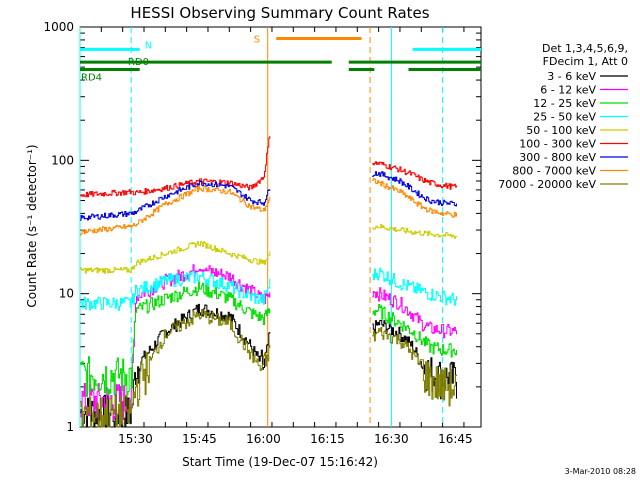  Describe the element at coordinates (557, 157) in the screenshot. I see `legend-label: 300 - 800 keV` at that location.